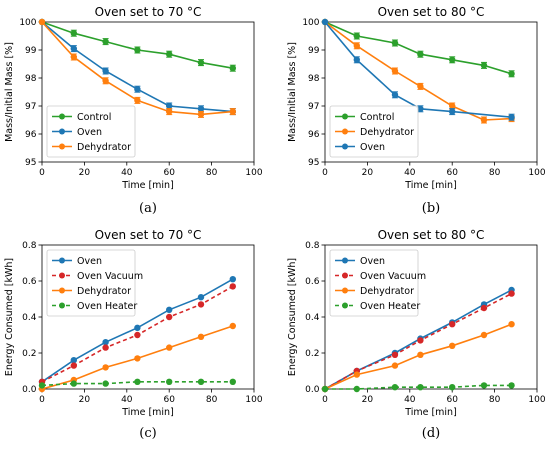 This screenshot has height=457, width=550. What do you see at coordinates (29, 282) in the screenshot?
I see `y-tick-label: 0.6` at bounding box center [29, 282].